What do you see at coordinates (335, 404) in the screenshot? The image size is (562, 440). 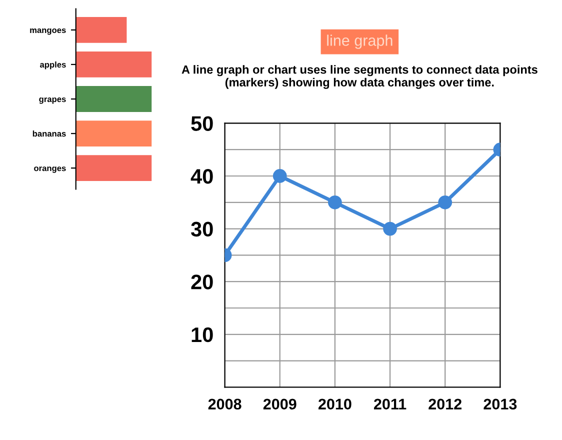 I see `x-tick-label: 2010` at bounding box center [335, 404].